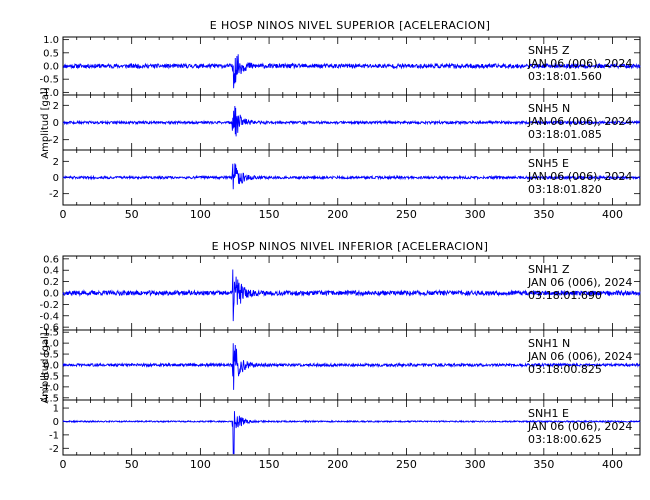 The width and height of the screenshot is (650, 500). What do you see at coordinates (351, 433) in the screenshot?
I see `waveform-snh1-e` at bounding box center [351, 433].